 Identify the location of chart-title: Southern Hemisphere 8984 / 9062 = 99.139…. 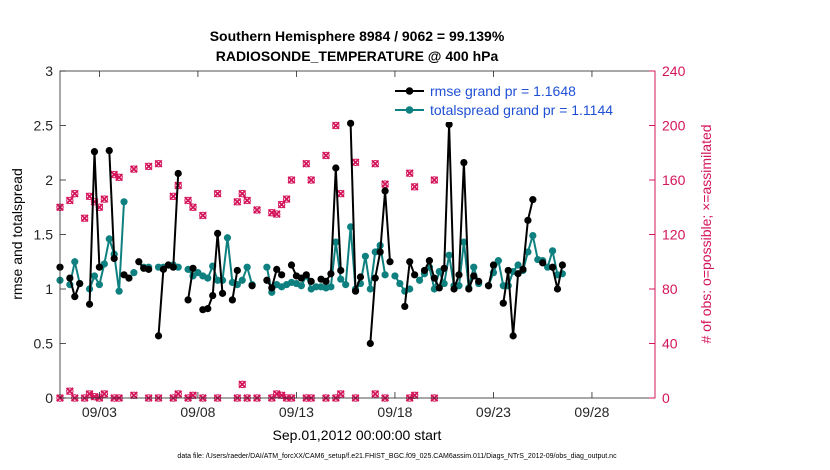
(357, 36).